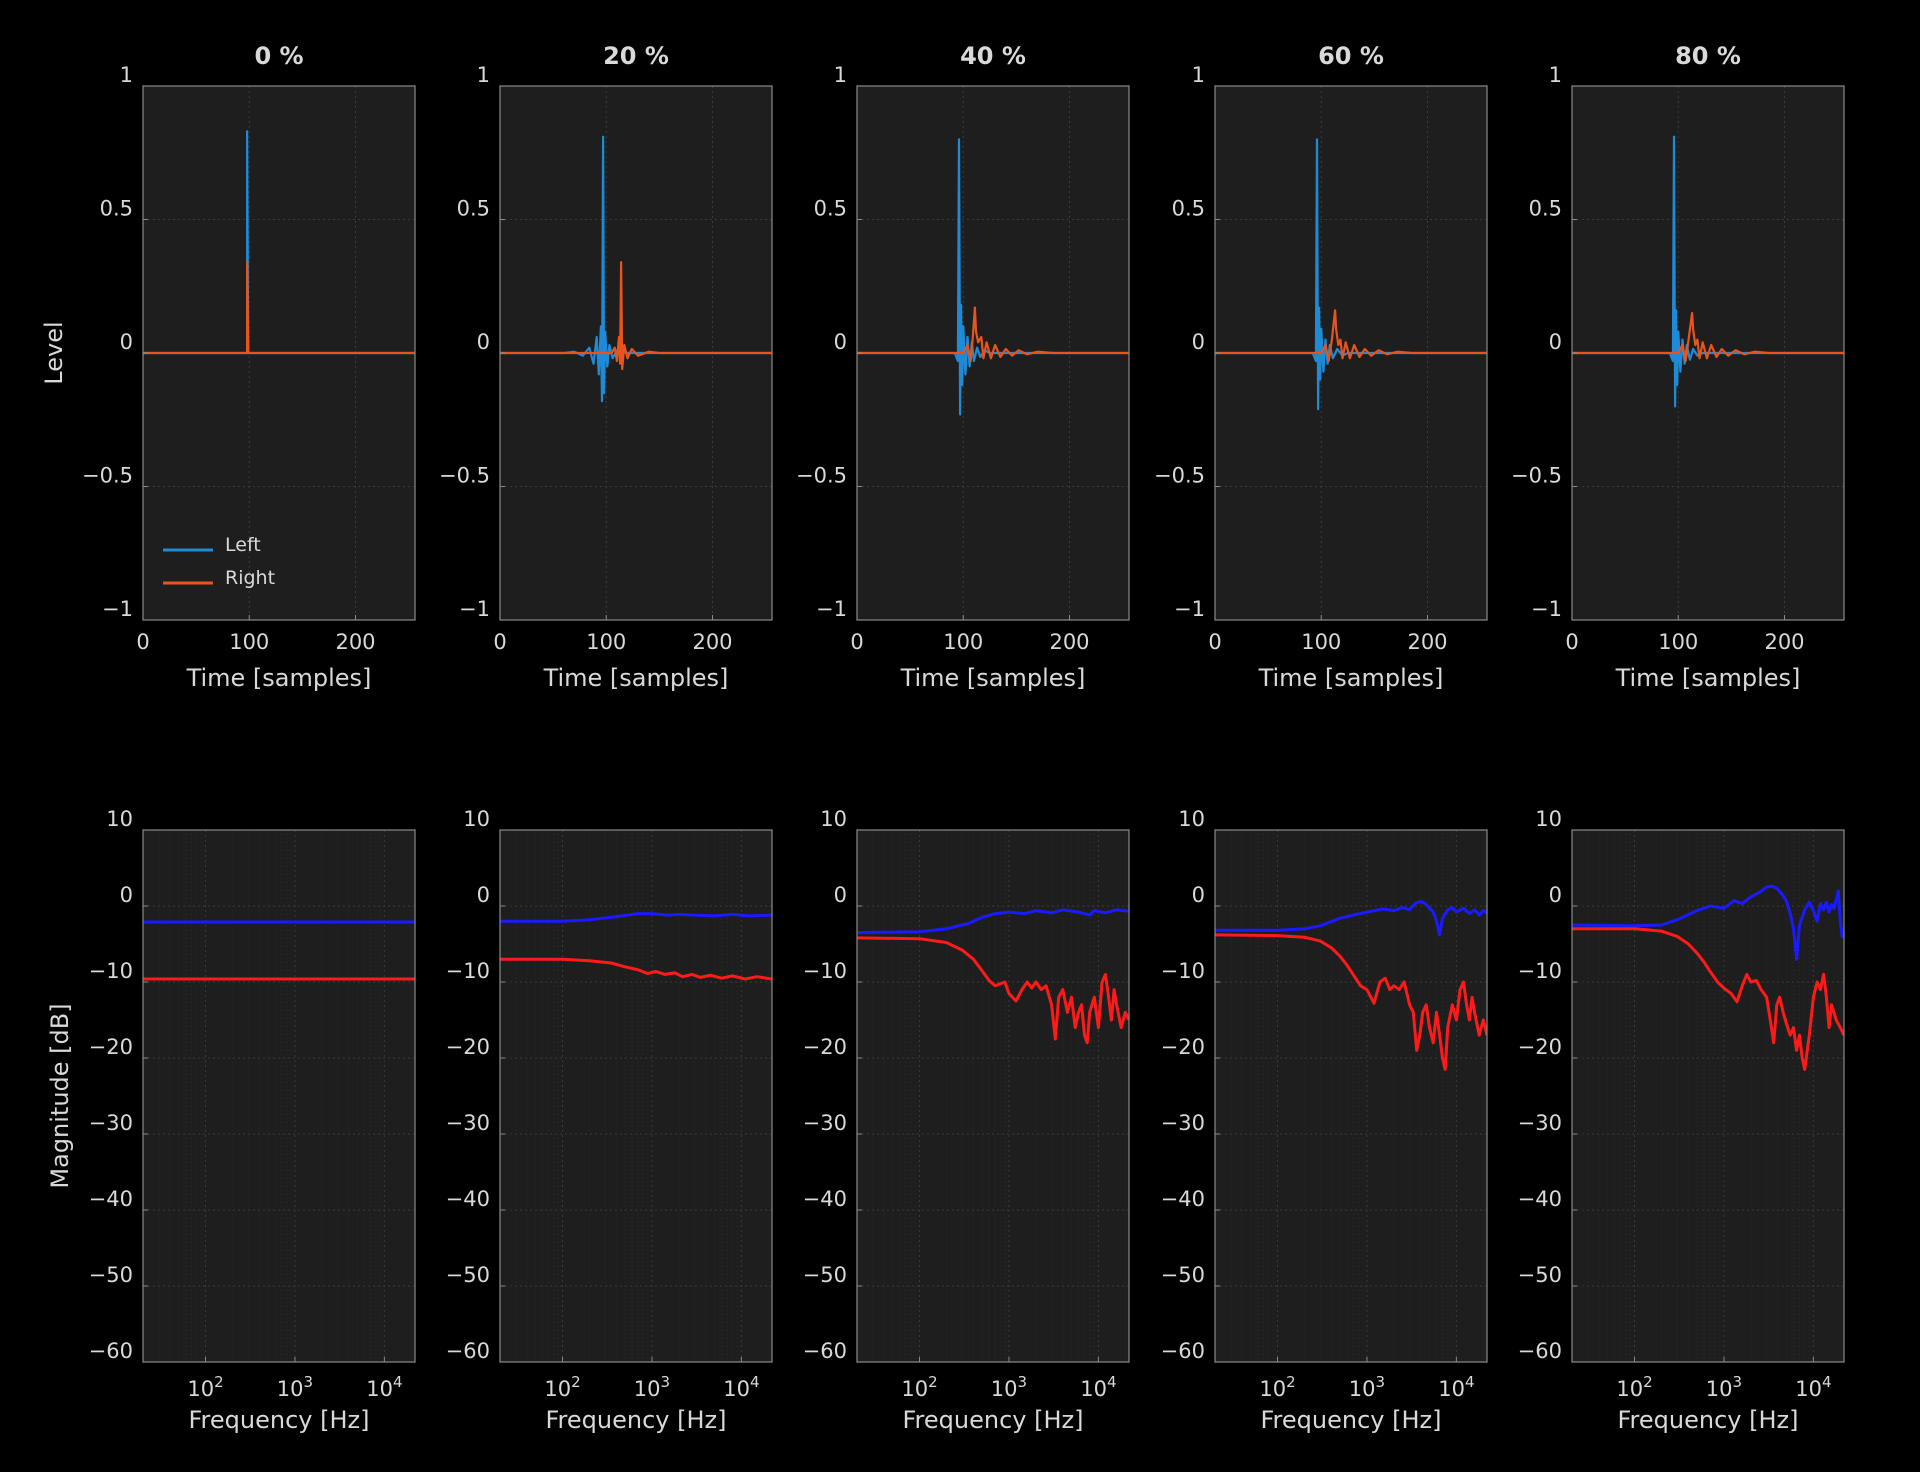 The height and width of the screenshot is (1472, 1920). I want to click on subplot-title: 80 %, so click(1708, 56).